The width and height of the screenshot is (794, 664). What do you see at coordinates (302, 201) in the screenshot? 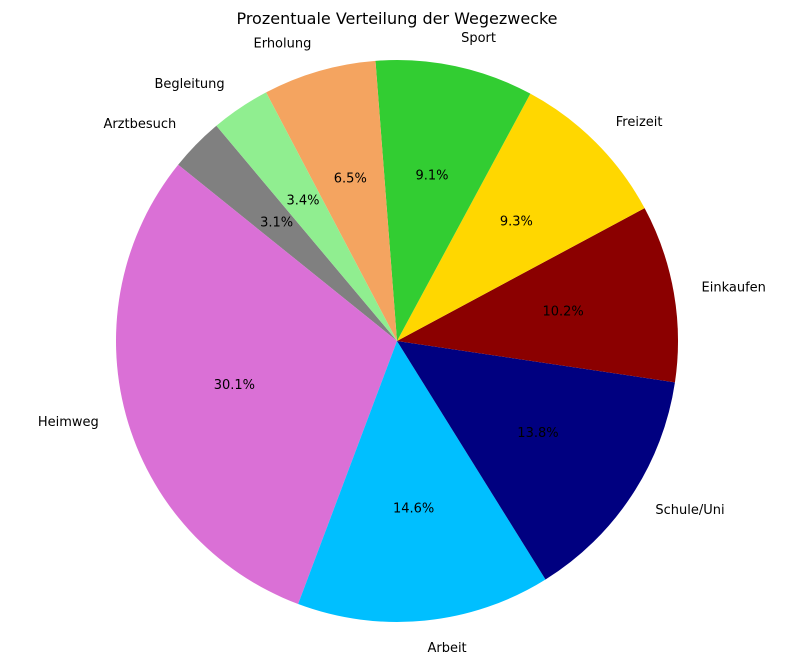
I see `slice-percent-begleitung: 3.4%` at bounding box center [302, 201].